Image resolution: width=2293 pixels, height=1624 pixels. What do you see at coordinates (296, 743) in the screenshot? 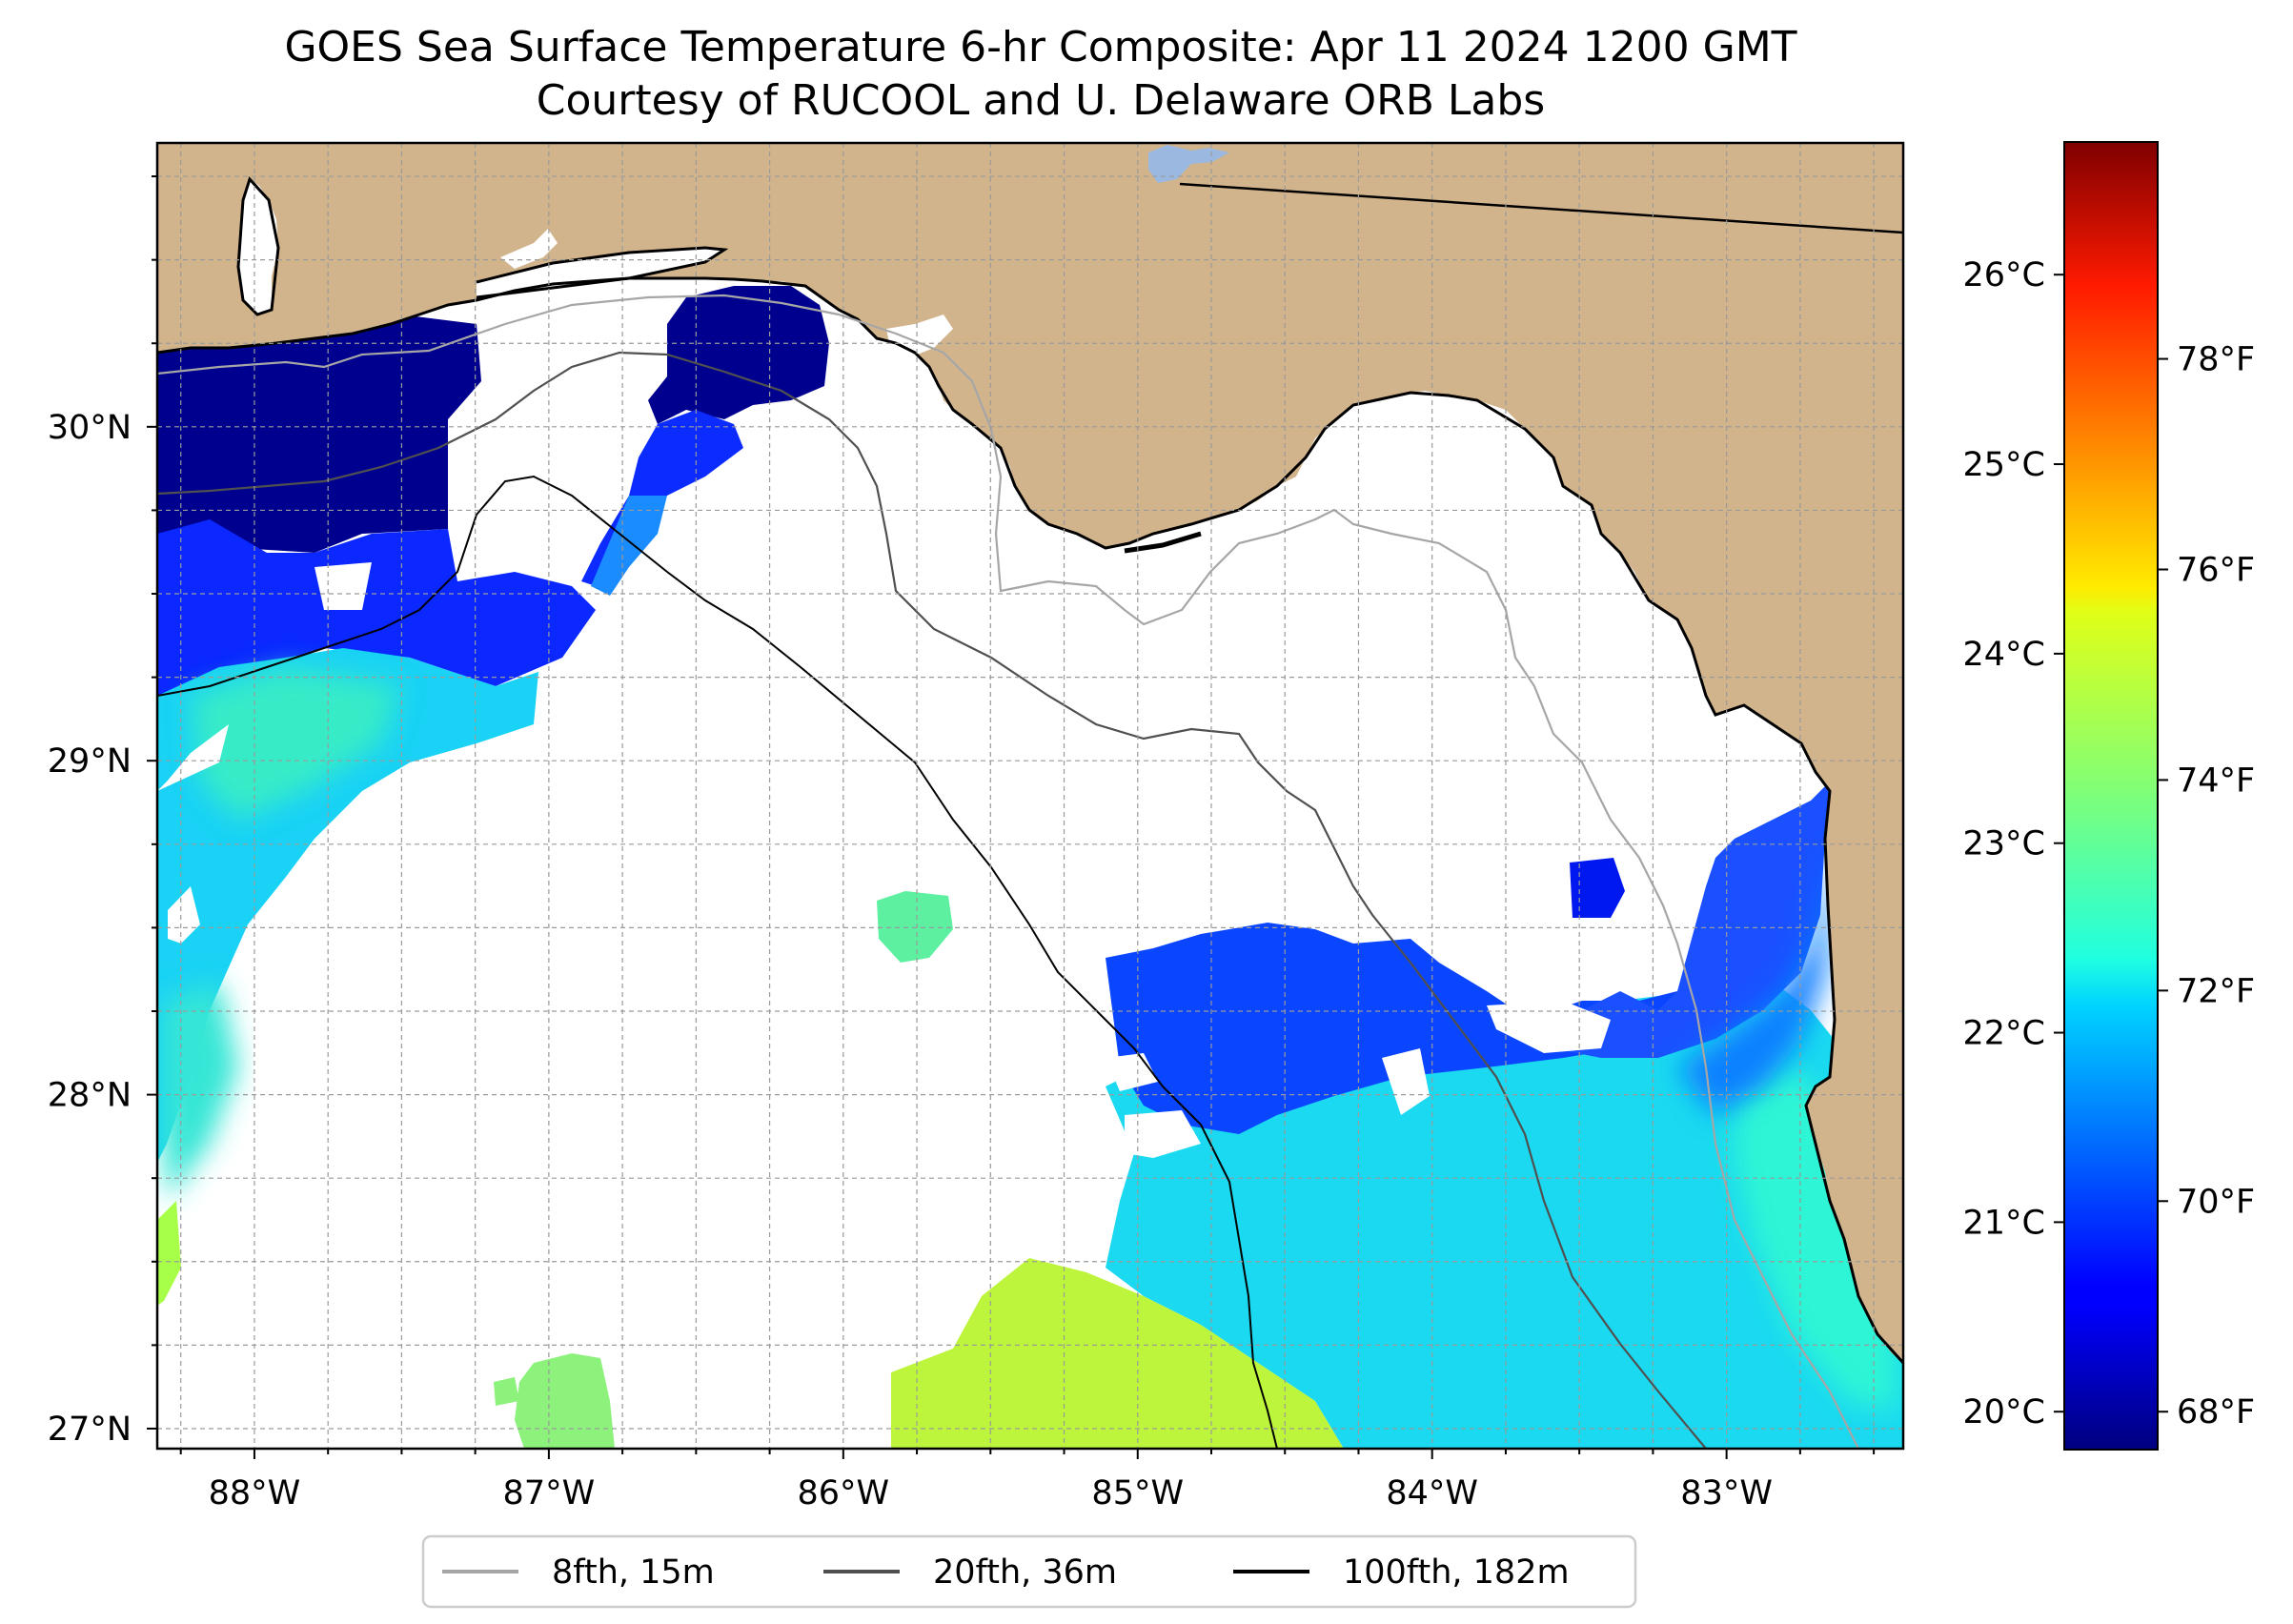
I see `sst-patch-west-green` at bounding box center [296, 743].